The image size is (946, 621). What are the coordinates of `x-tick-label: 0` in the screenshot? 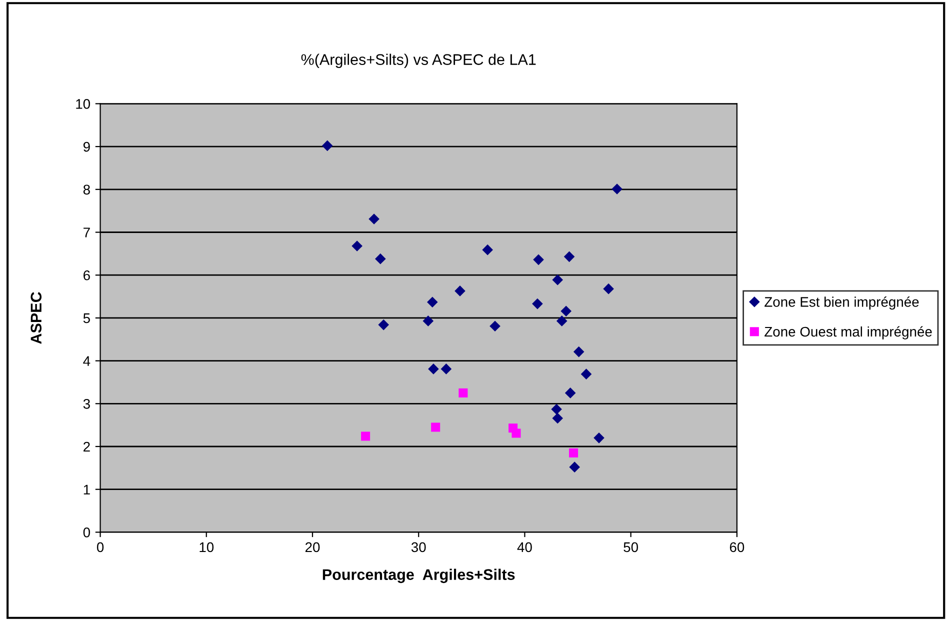 It's located at (100, 547).